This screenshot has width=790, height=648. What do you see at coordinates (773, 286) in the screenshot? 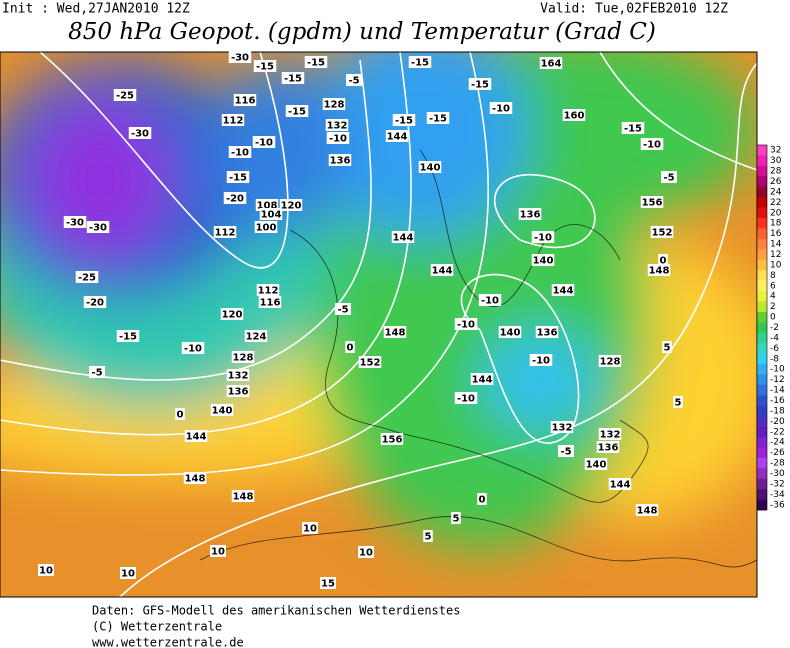
I see `colorbar-label: 6` at bounding box center [773, 286].